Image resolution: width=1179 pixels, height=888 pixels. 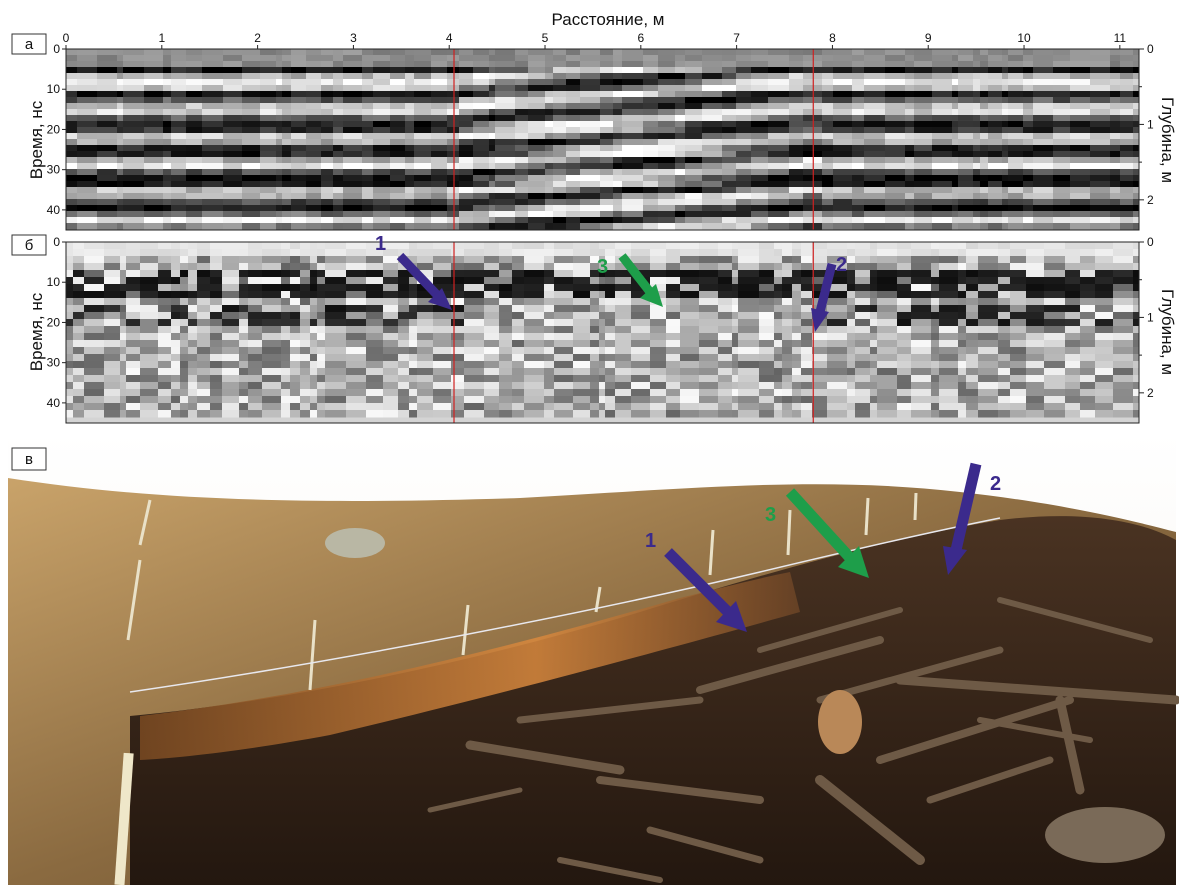 I want to click on panel-b-letter: б, so click(x=29, y=245).